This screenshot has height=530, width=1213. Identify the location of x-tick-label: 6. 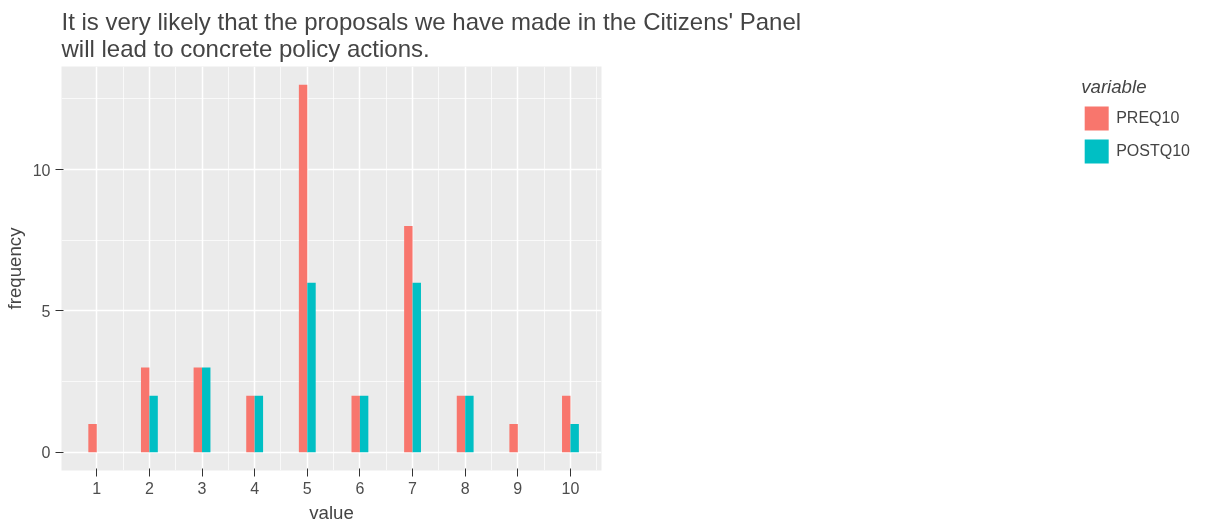
(360, 488).